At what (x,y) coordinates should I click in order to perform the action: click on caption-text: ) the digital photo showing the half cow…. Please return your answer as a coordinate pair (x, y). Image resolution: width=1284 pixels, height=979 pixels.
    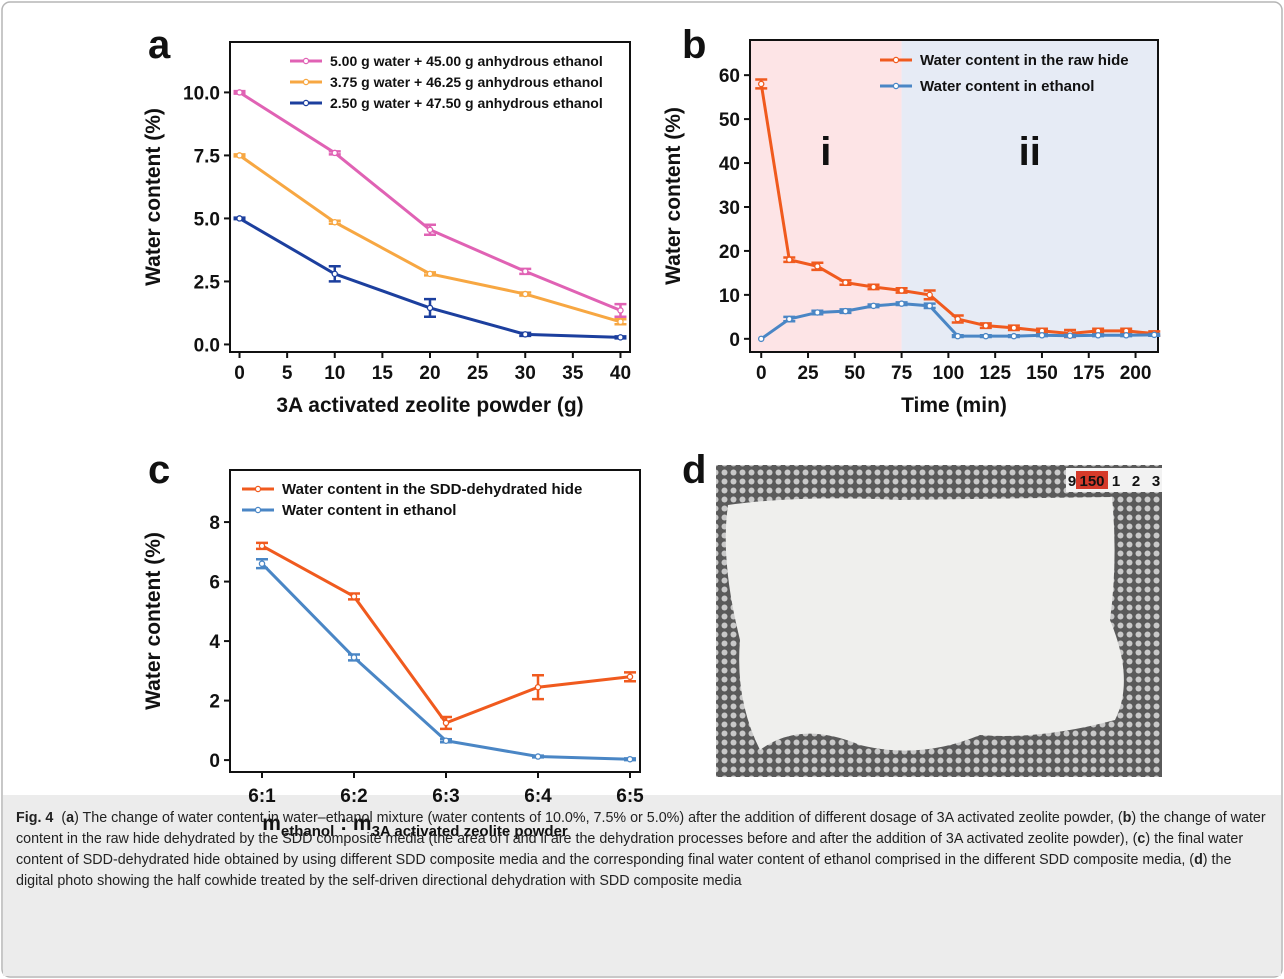
    Looking at the image, I should click on (624, 870).